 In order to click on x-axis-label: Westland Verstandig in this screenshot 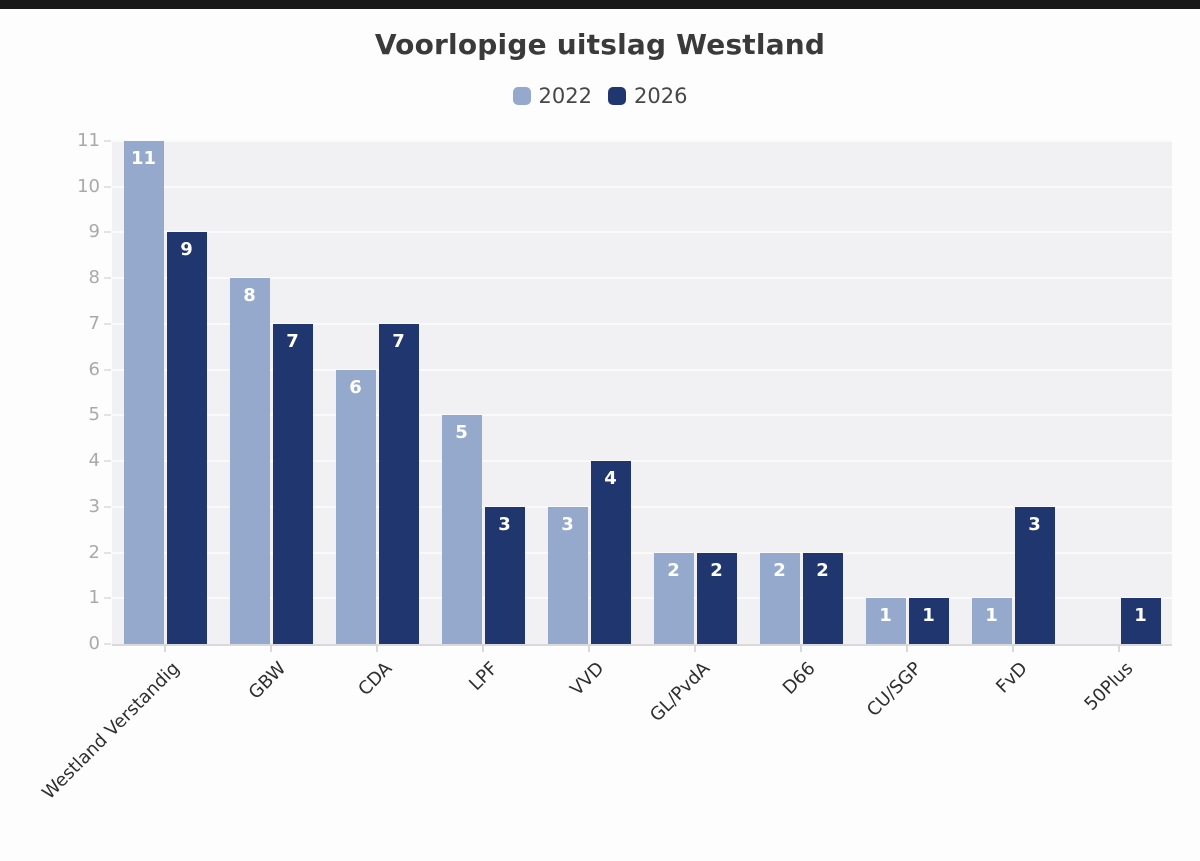, I will do `click(111, 731)`.